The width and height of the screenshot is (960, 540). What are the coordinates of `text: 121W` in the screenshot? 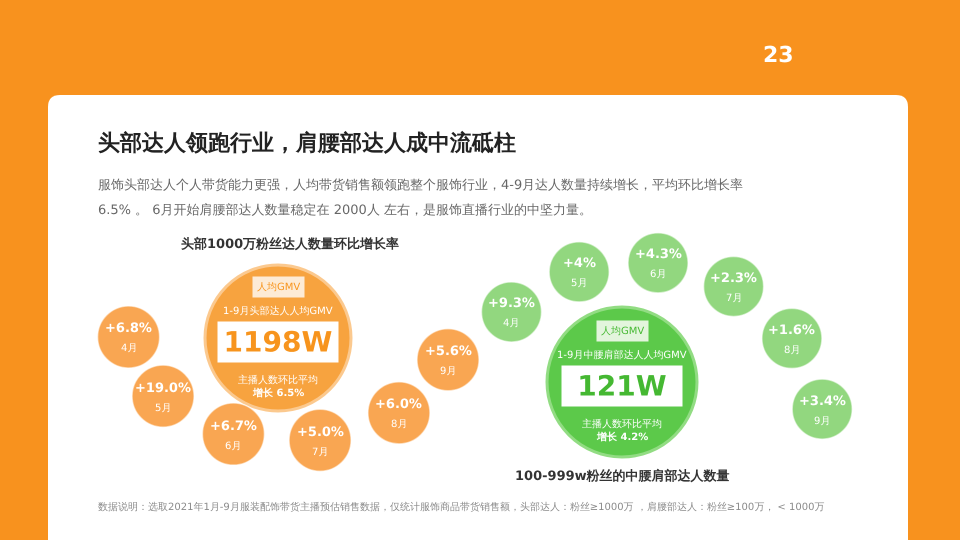 It's located at (622, 386).